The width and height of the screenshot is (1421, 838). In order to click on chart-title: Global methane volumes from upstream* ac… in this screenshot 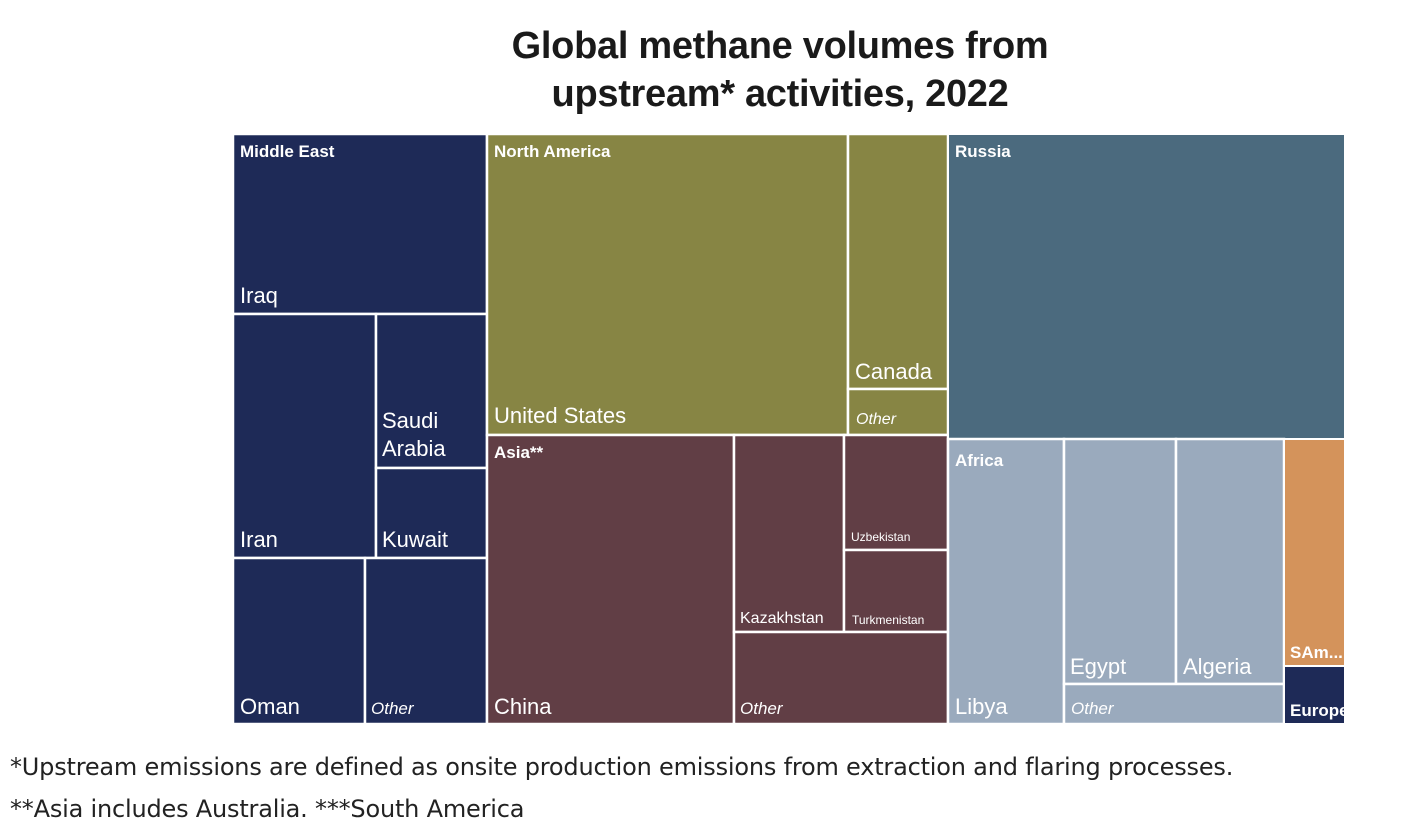, I will do `click(780, 70)`.